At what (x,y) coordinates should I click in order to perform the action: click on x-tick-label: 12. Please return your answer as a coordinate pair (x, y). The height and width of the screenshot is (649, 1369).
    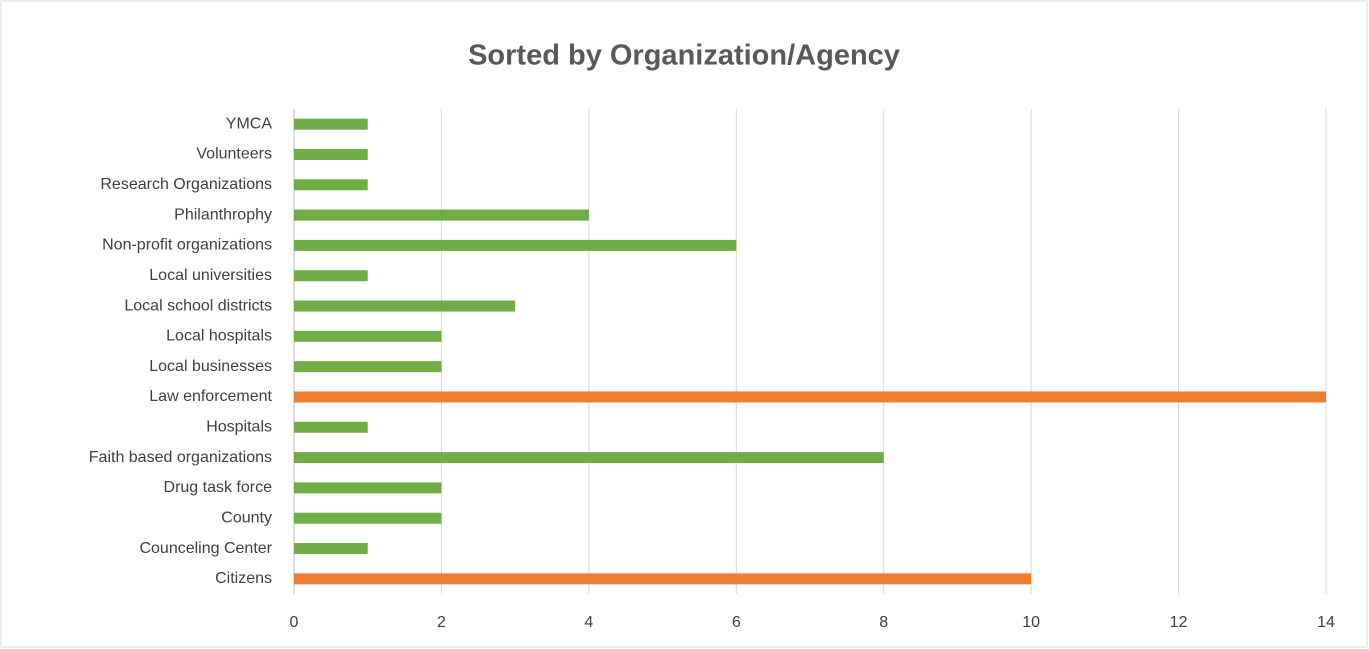
    Looking at the image, I should click on (1179, 622).